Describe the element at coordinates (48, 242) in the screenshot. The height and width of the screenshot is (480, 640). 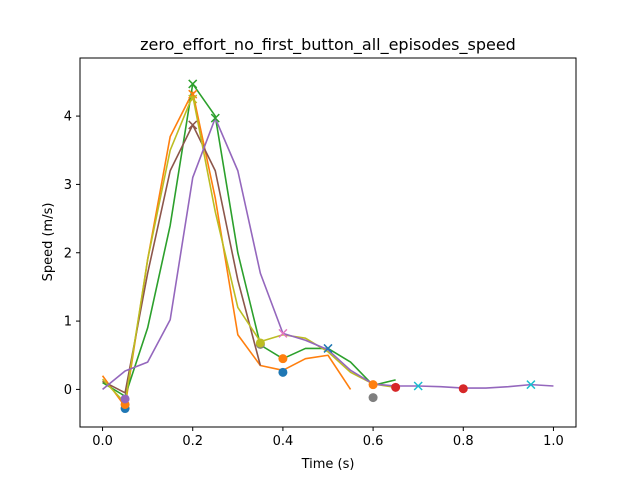
I see `y-axis-label: Speed (m/s)` at that location.